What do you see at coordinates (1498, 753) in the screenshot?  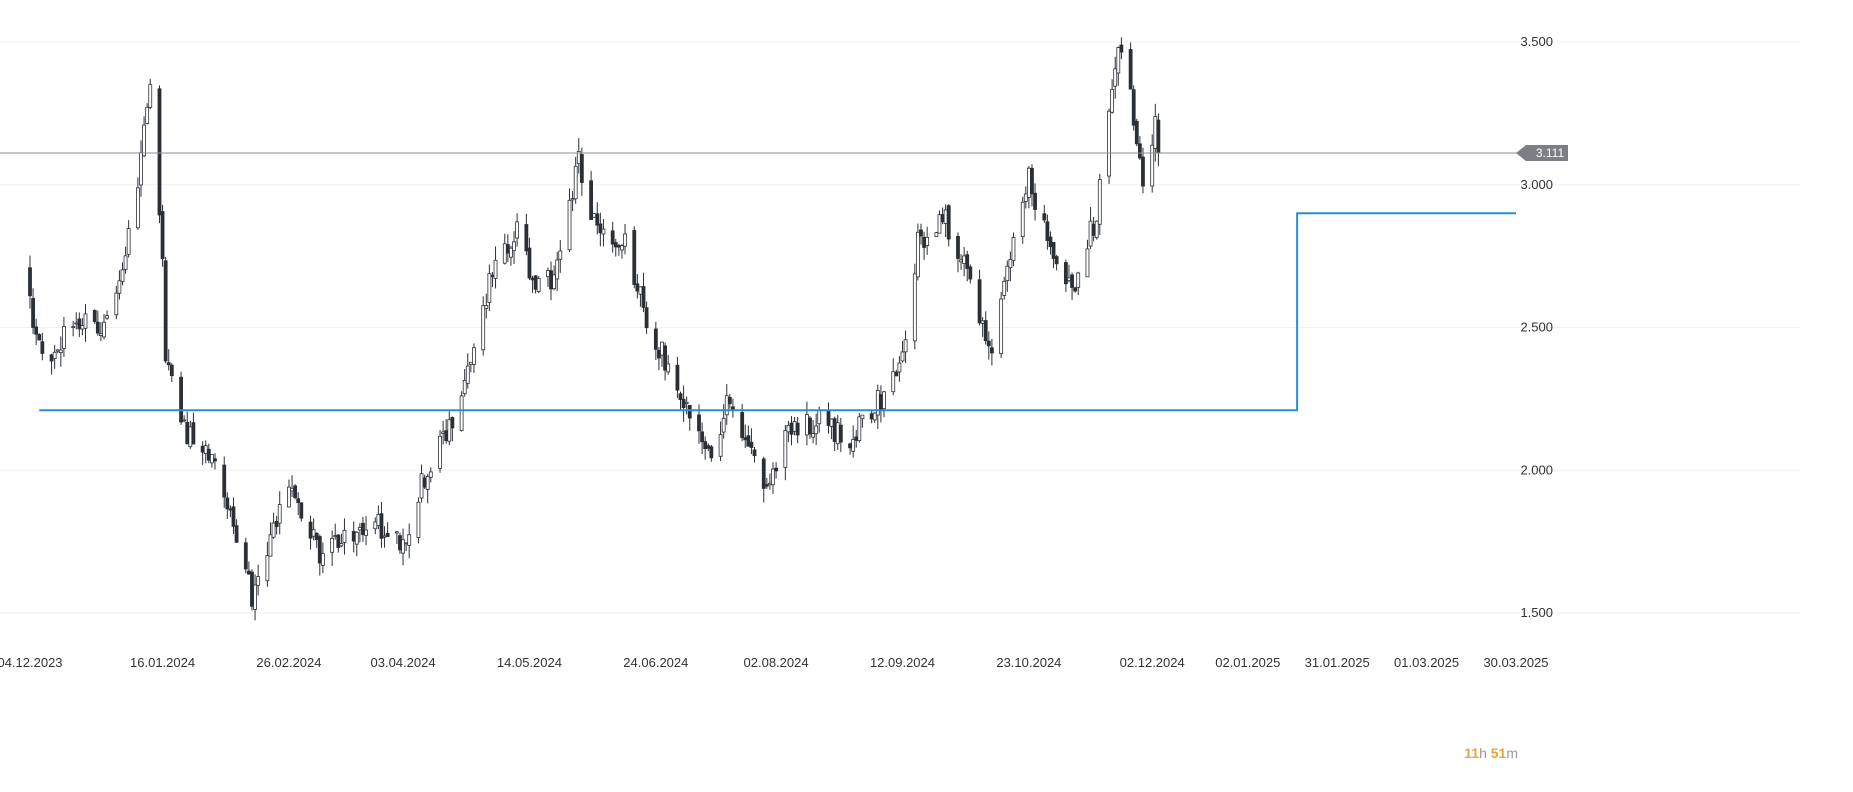 I see `countdown-minutes: 51` at bounding box center [1498, 753].